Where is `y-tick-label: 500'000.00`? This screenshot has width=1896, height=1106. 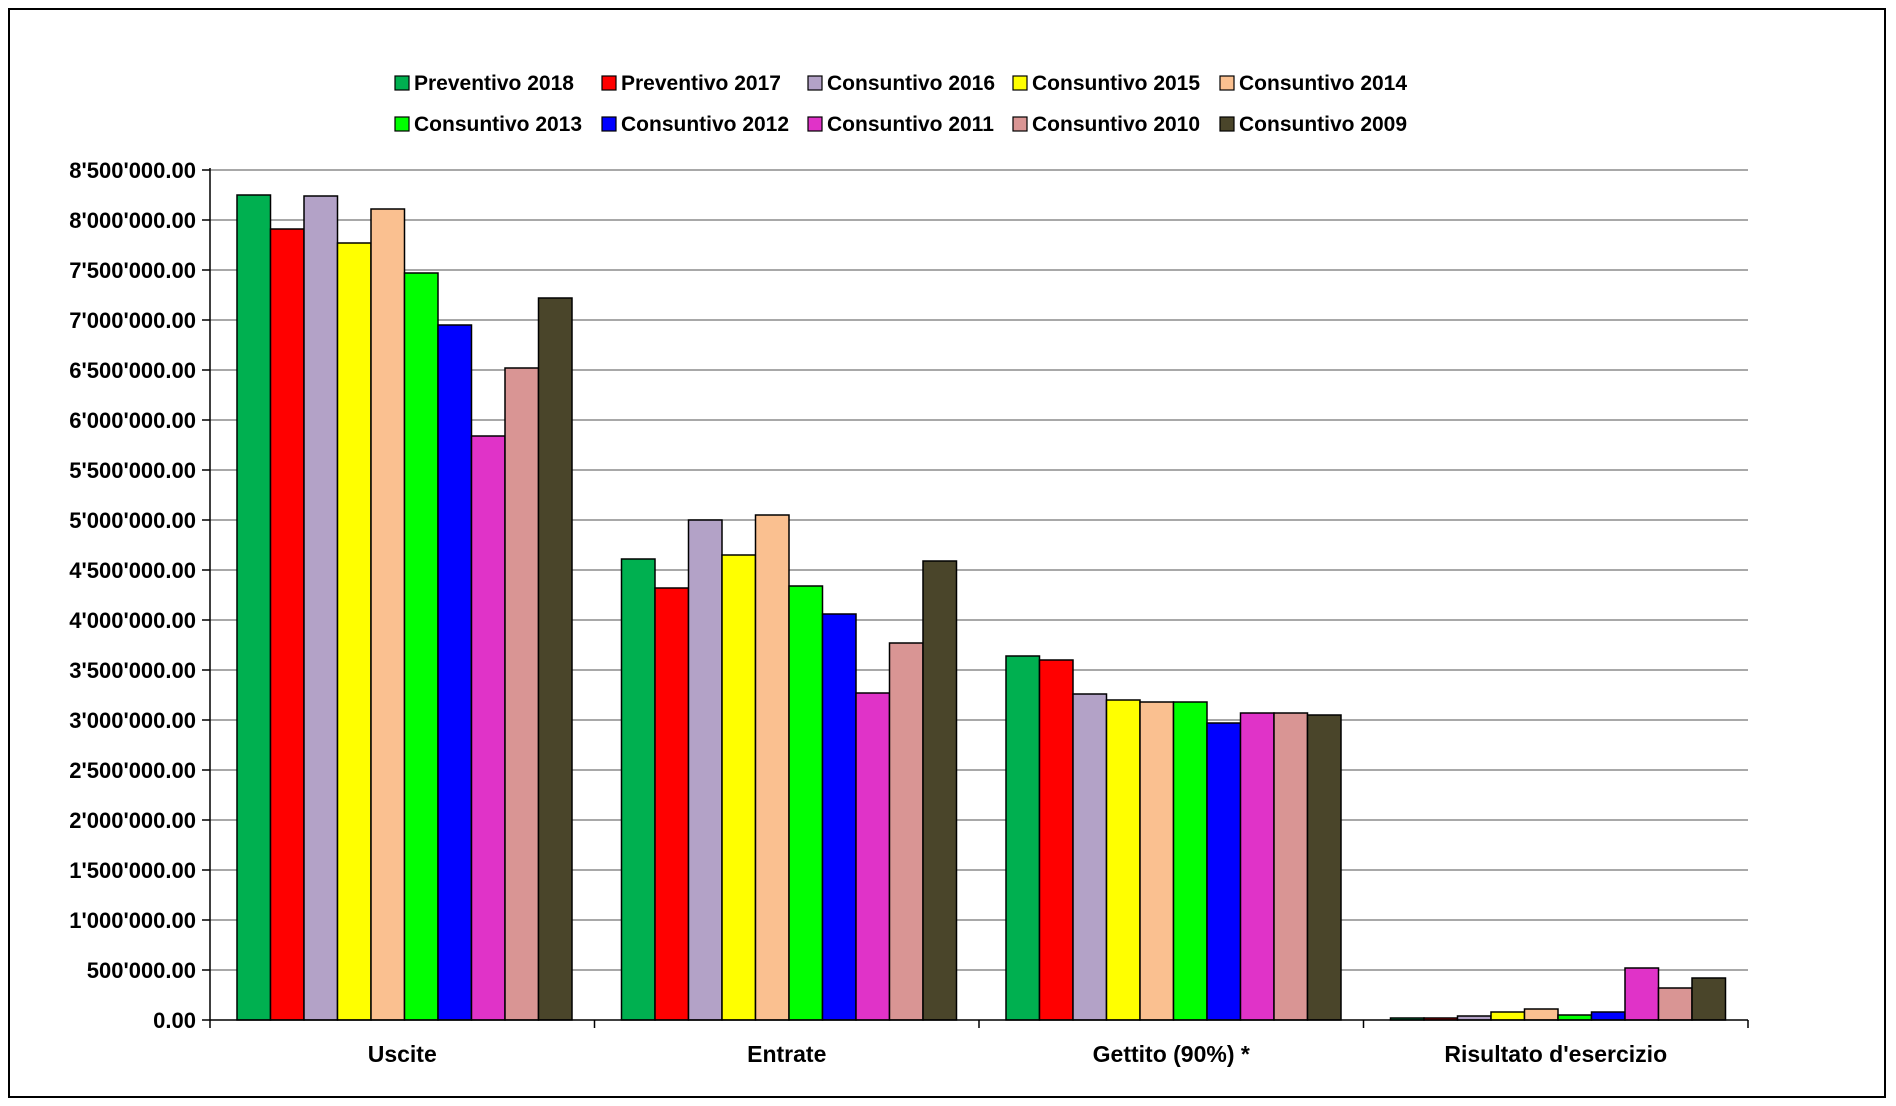 y-tick-label: 500'000.00 is located at coordinates (141, 970).